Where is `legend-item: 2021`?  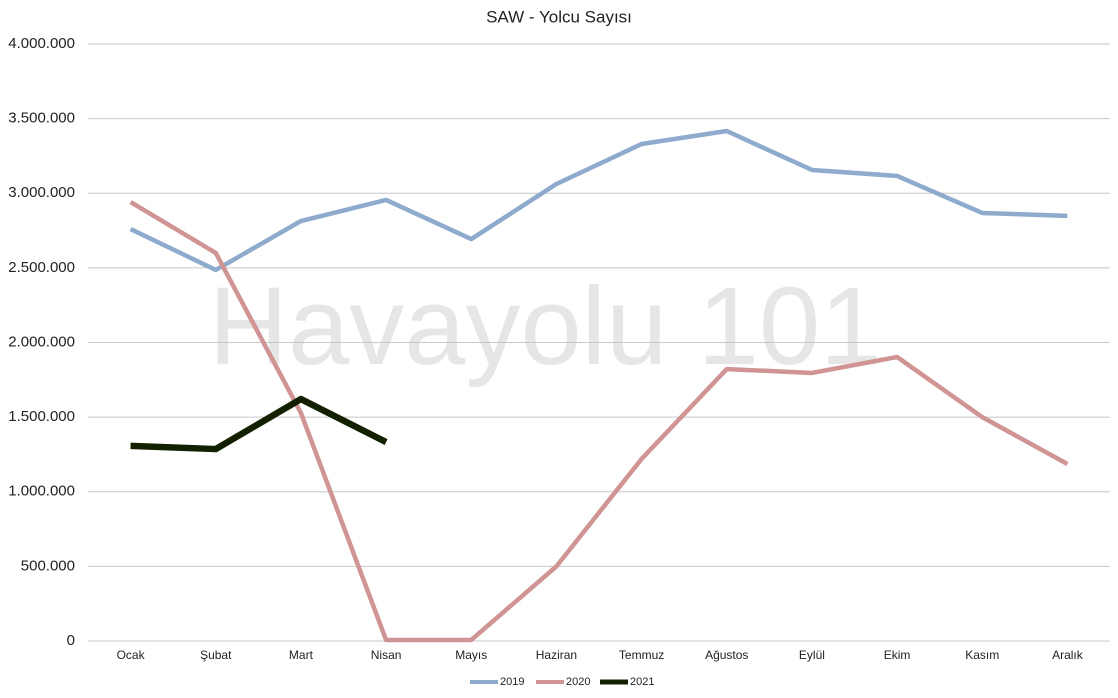
legend-item: 2021 is located at coordinates (627, 682).